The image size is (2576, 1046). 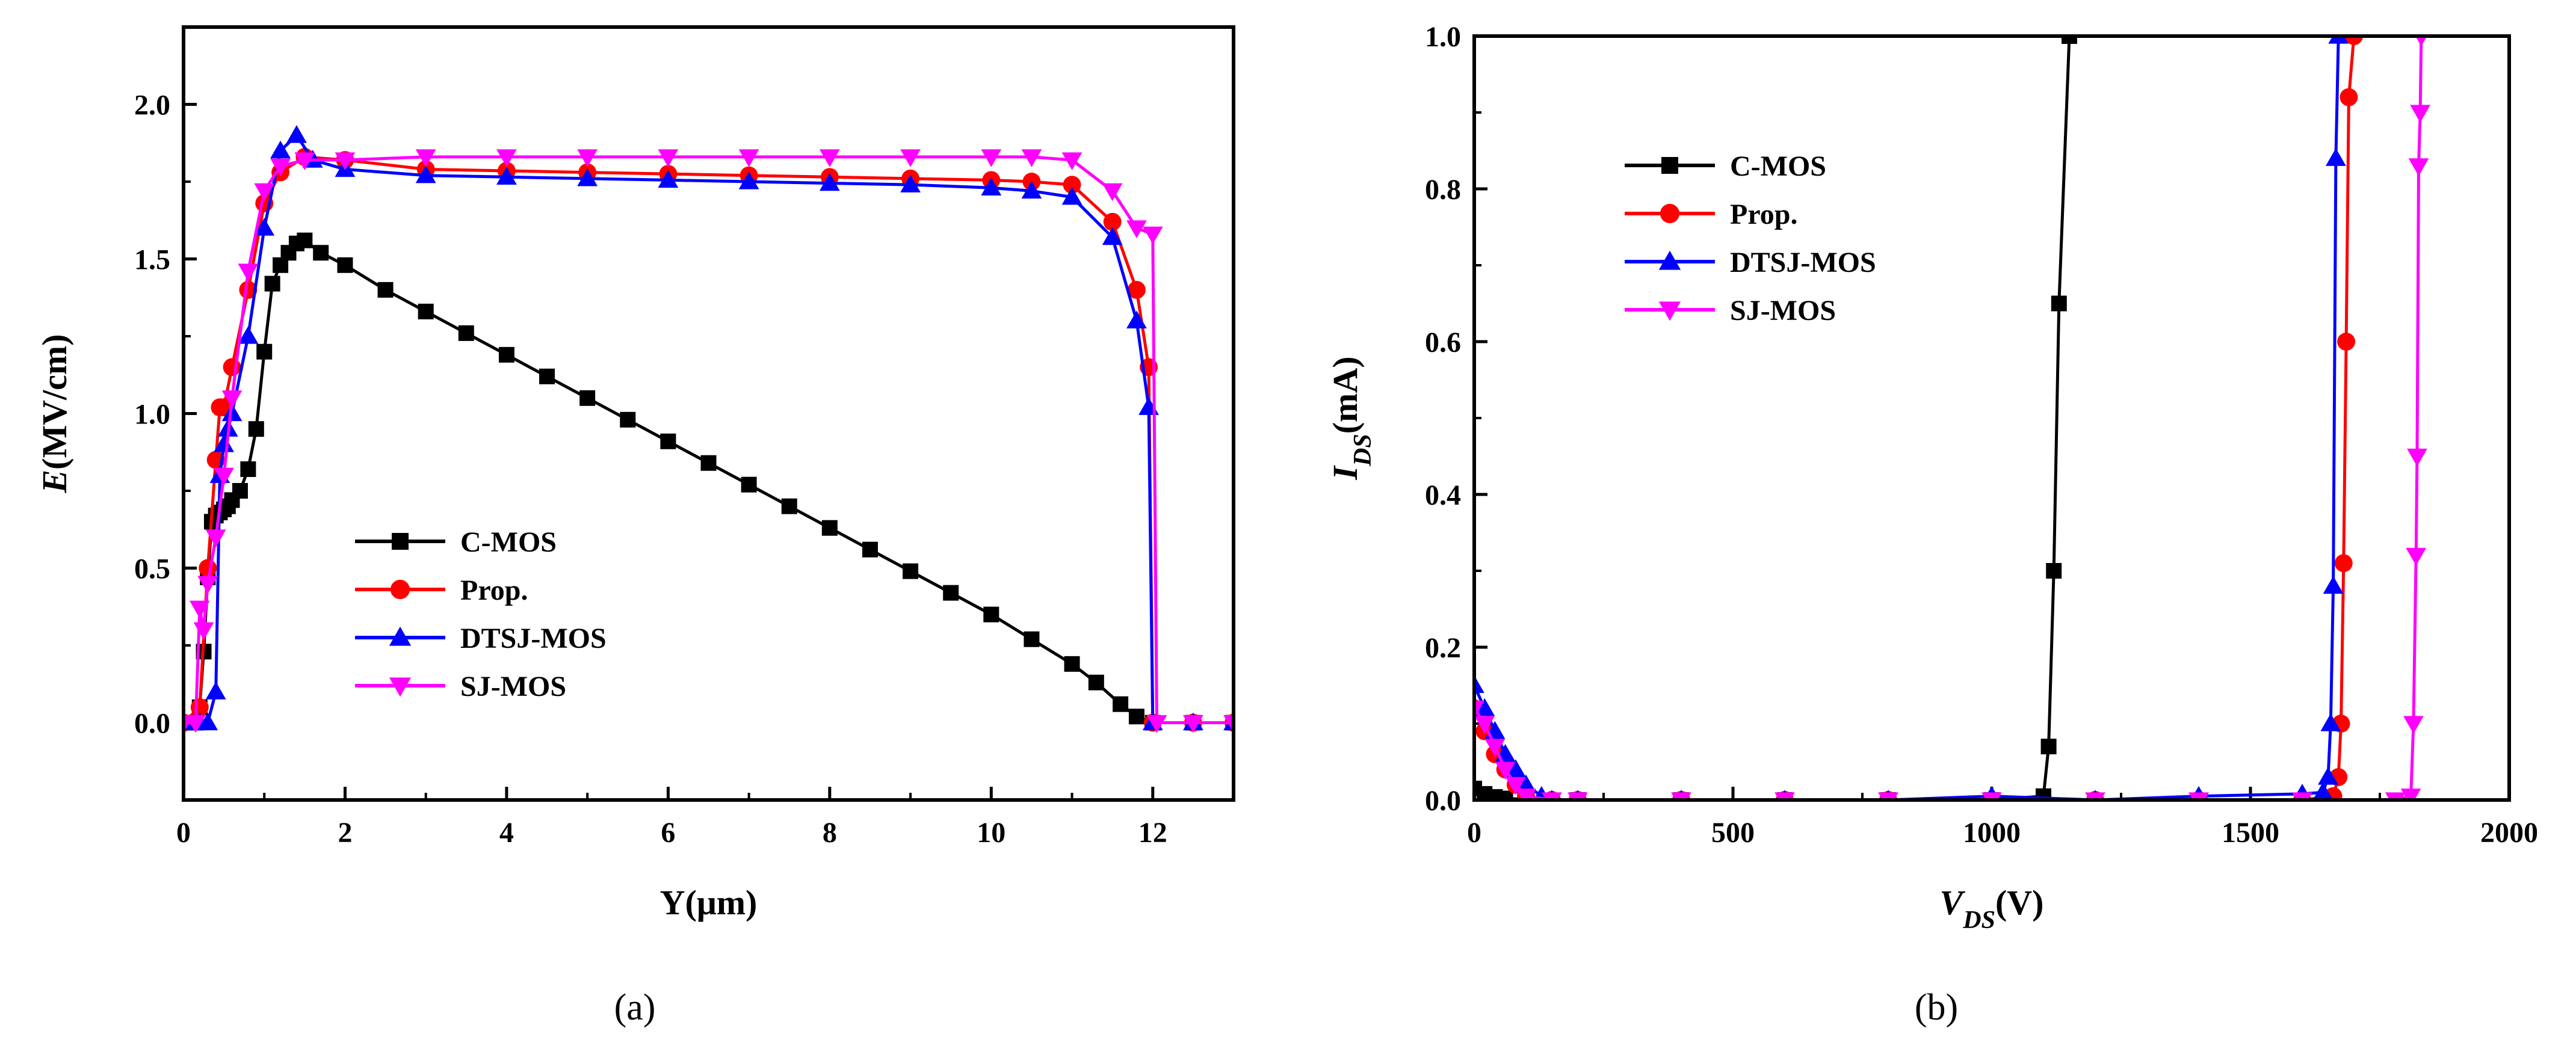 I want to click on legend-label: DTSJ-MOS, so click(x=533, y=638).